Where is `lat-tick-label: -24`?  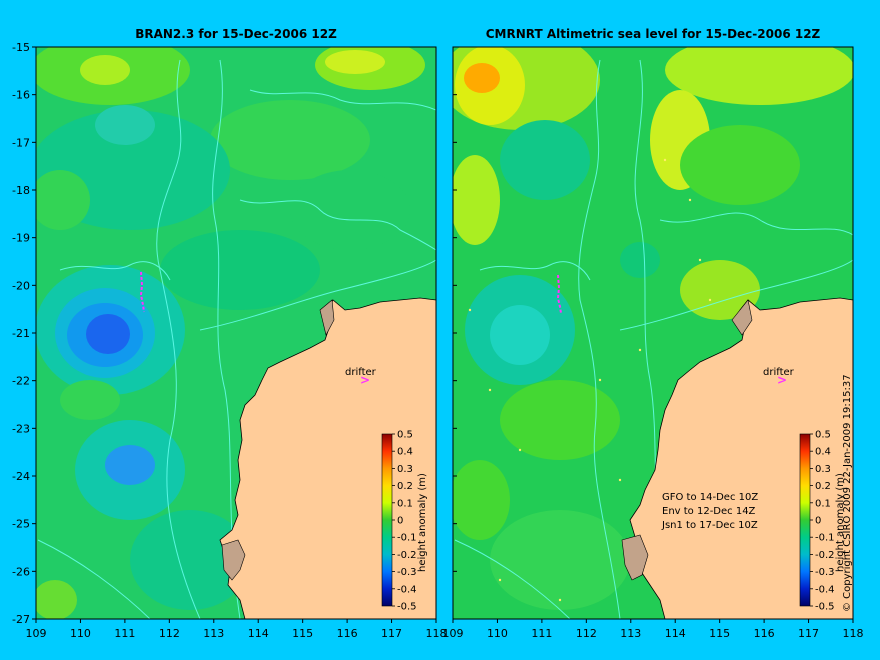
lat-tick-label: -24 is located at coordinates (21, 476).